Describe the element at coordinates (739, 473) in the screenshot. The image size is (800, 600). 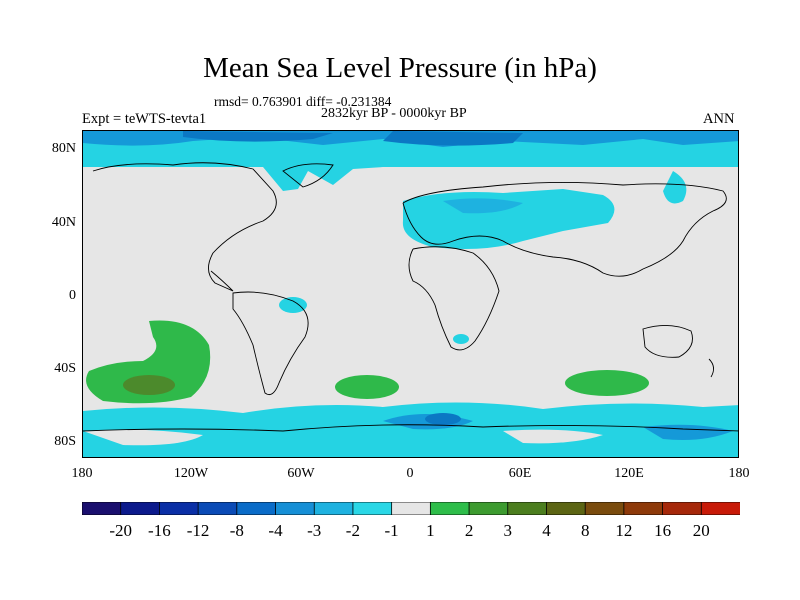
I see `lon-label-180e: 180` at that location.